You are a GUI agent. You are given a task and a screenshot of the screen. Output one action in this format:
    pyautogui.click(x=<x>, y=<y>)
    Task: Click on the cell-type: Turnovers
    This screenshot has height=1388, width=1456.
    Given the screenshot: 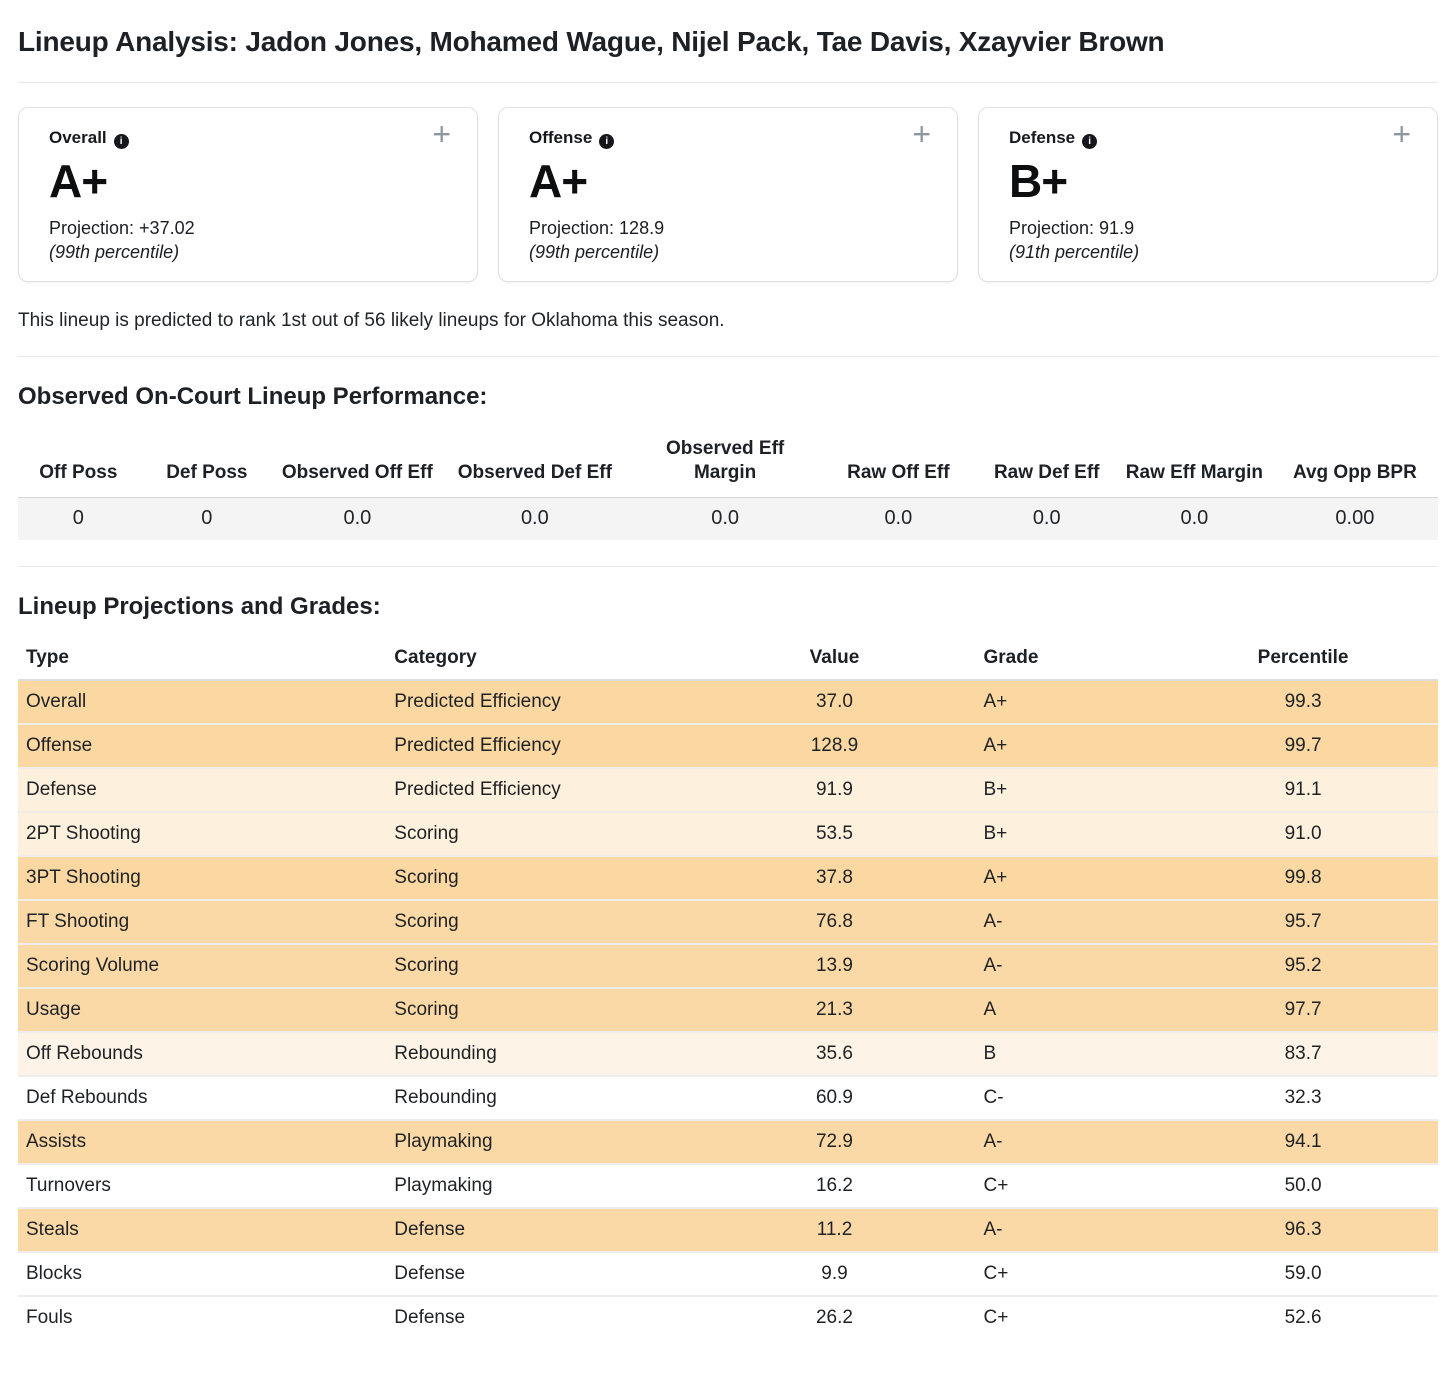 What is the action you would take?
    pyautogui.click(x=206, y=1186)
    